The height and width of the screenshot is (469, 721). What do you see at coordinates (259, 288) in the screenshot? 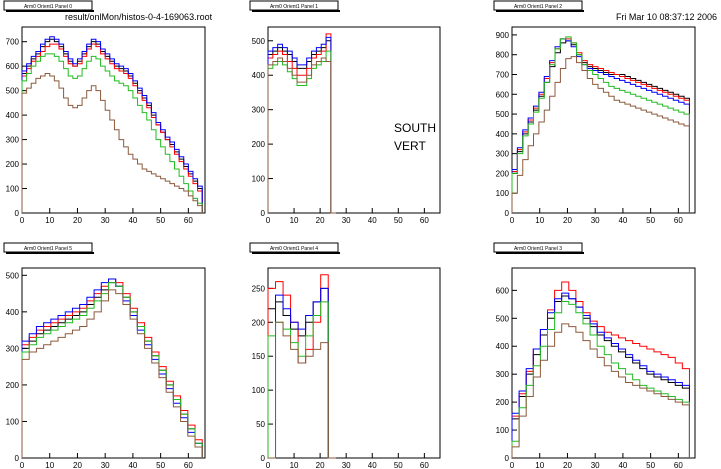
I see `y-tick-label: 250` at bounding box center [259, 288].